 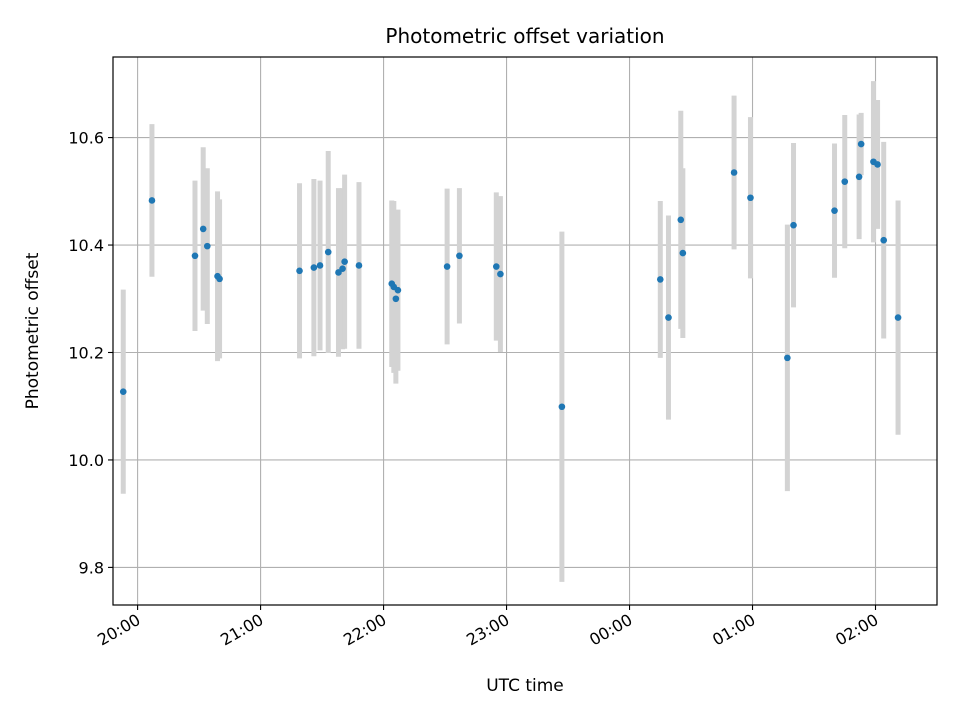 I want to click on y-tick-label: 10.6, so click(x=86, y=138).